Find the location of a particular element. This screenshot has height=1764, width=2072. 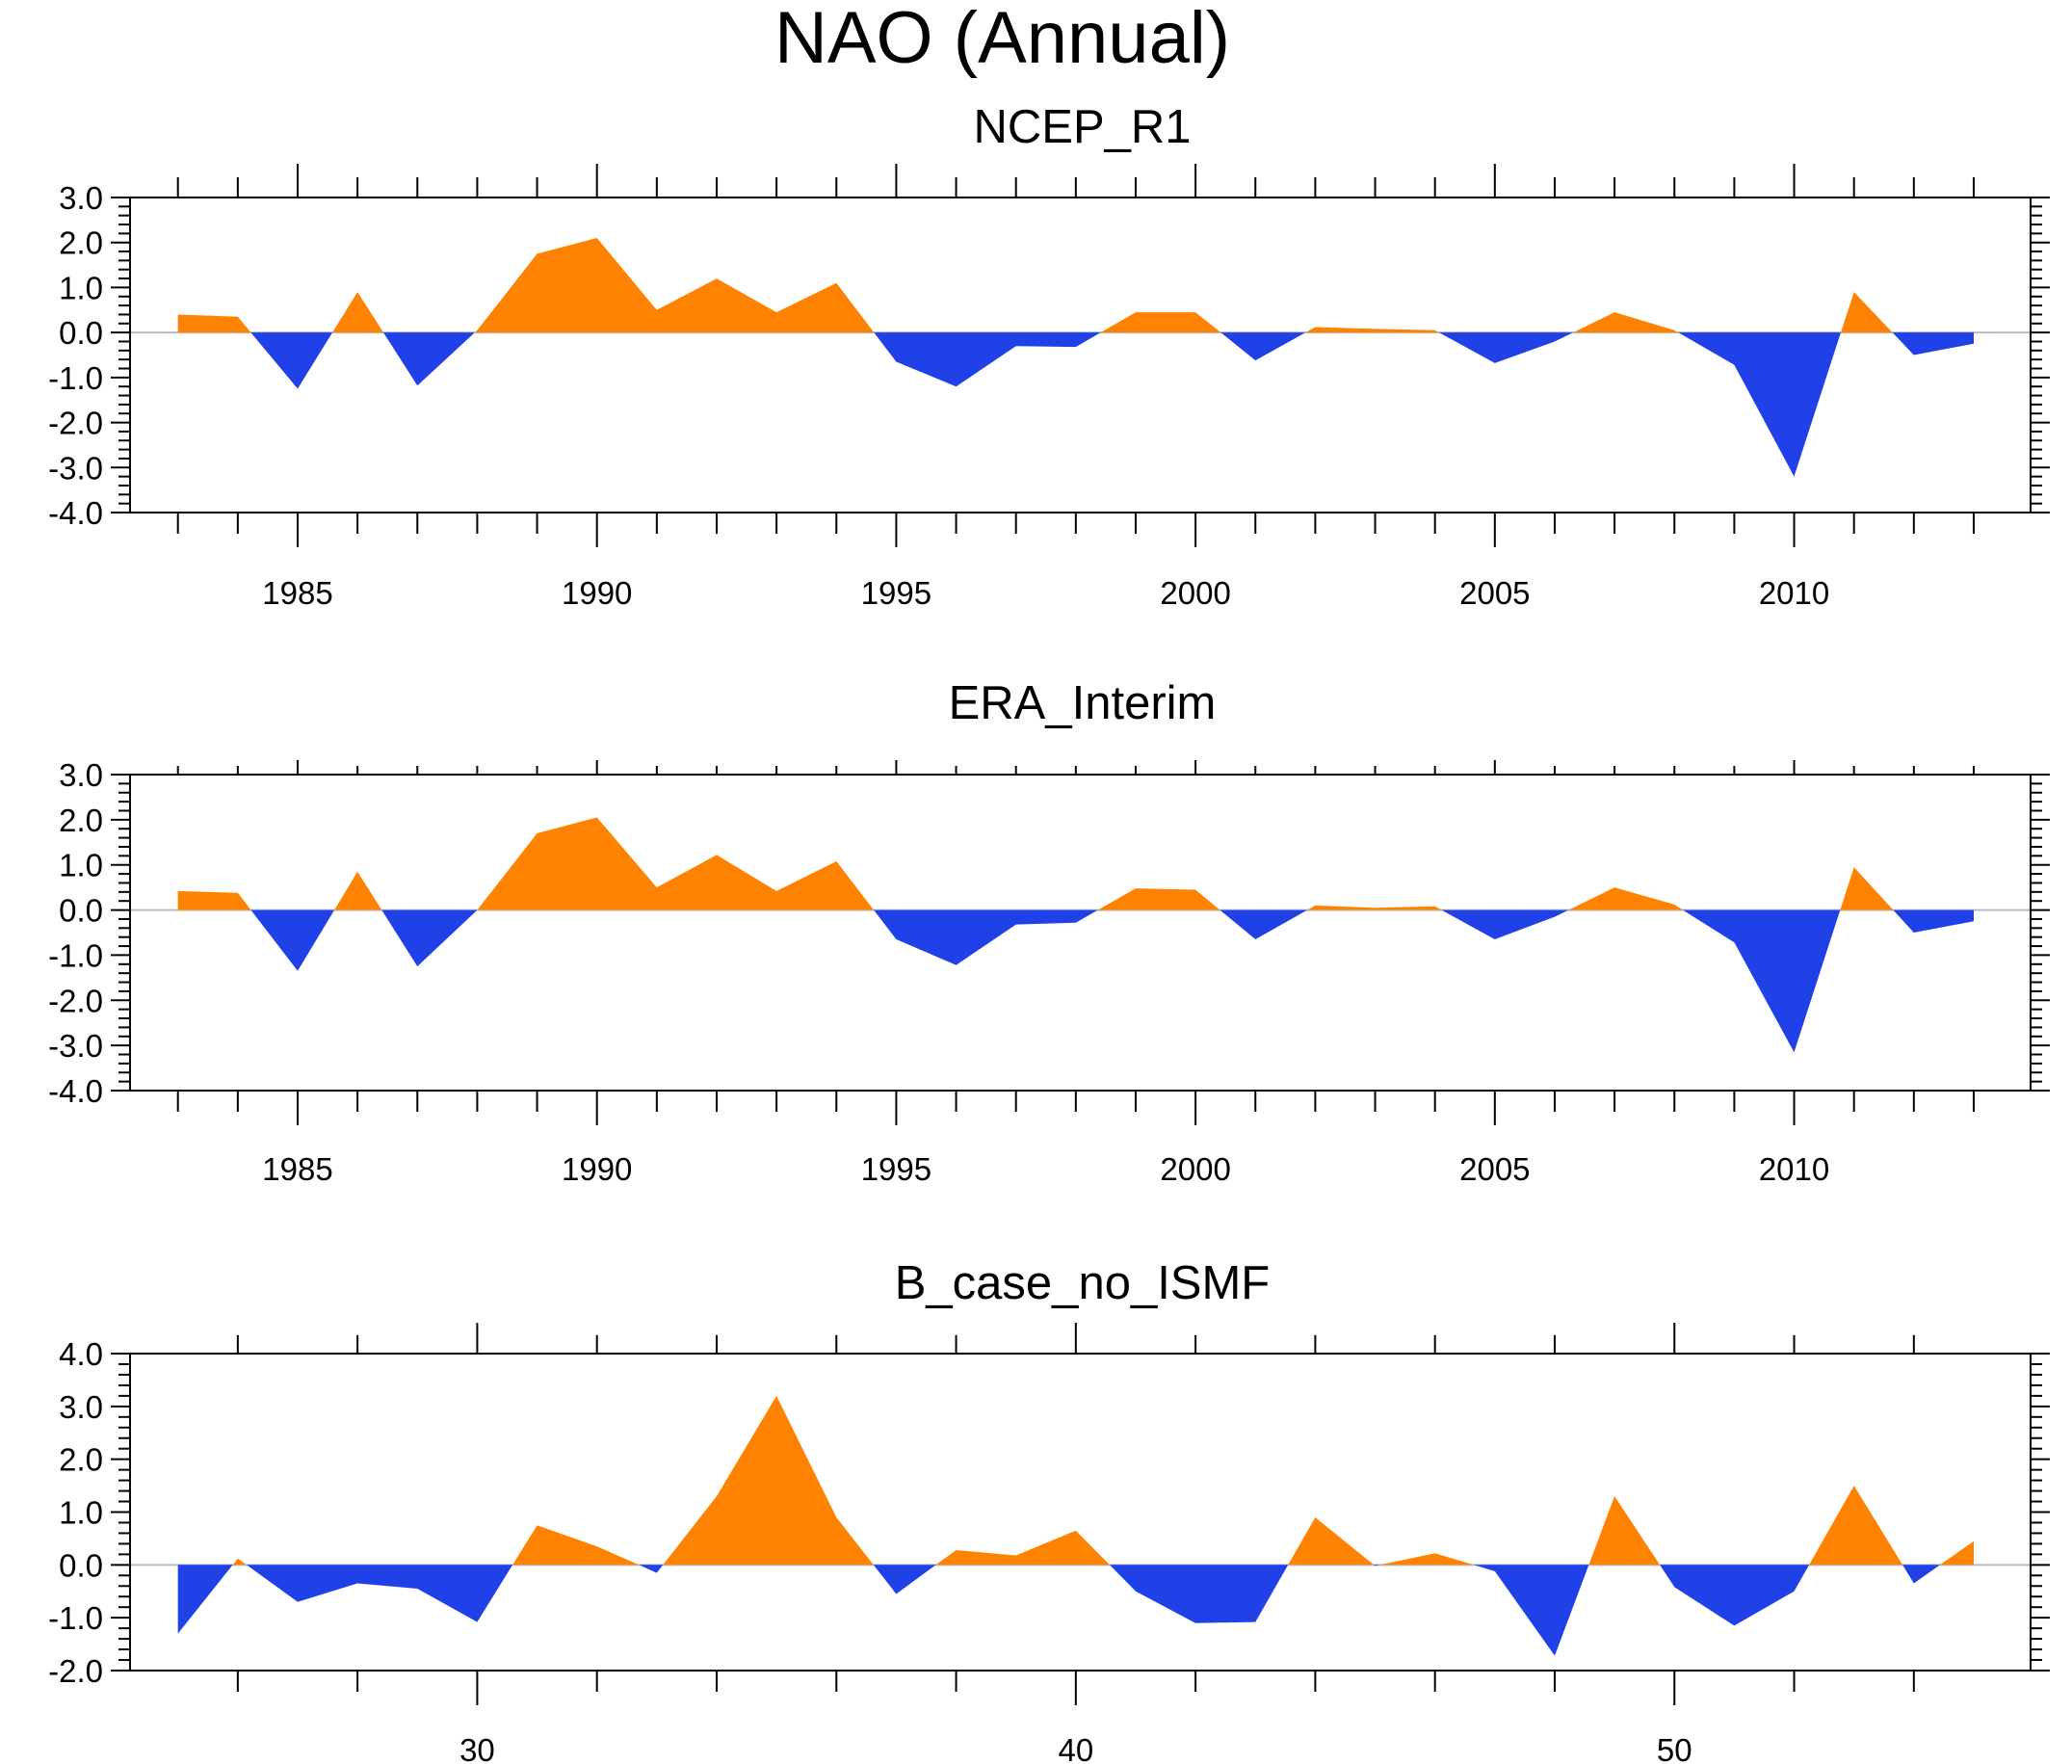

main-title: NAO (Annual) is located at coordinates (1003, 39).